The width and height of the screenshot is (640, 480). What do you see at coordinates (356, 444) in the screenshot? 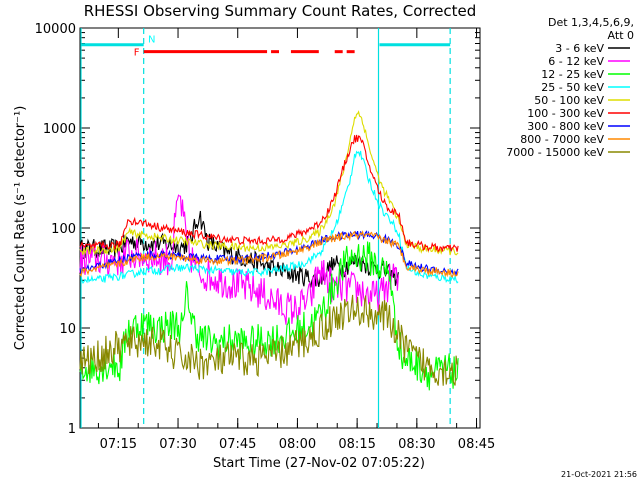
I see `x-tick-label: 08:15` at bounding box center [356, 444].